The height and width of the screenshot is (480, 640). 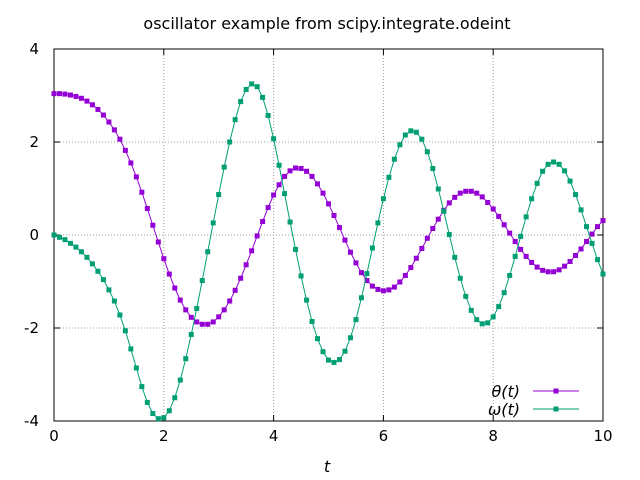 I want to click on x-tick-label: 0, so click(x=54, y=436).